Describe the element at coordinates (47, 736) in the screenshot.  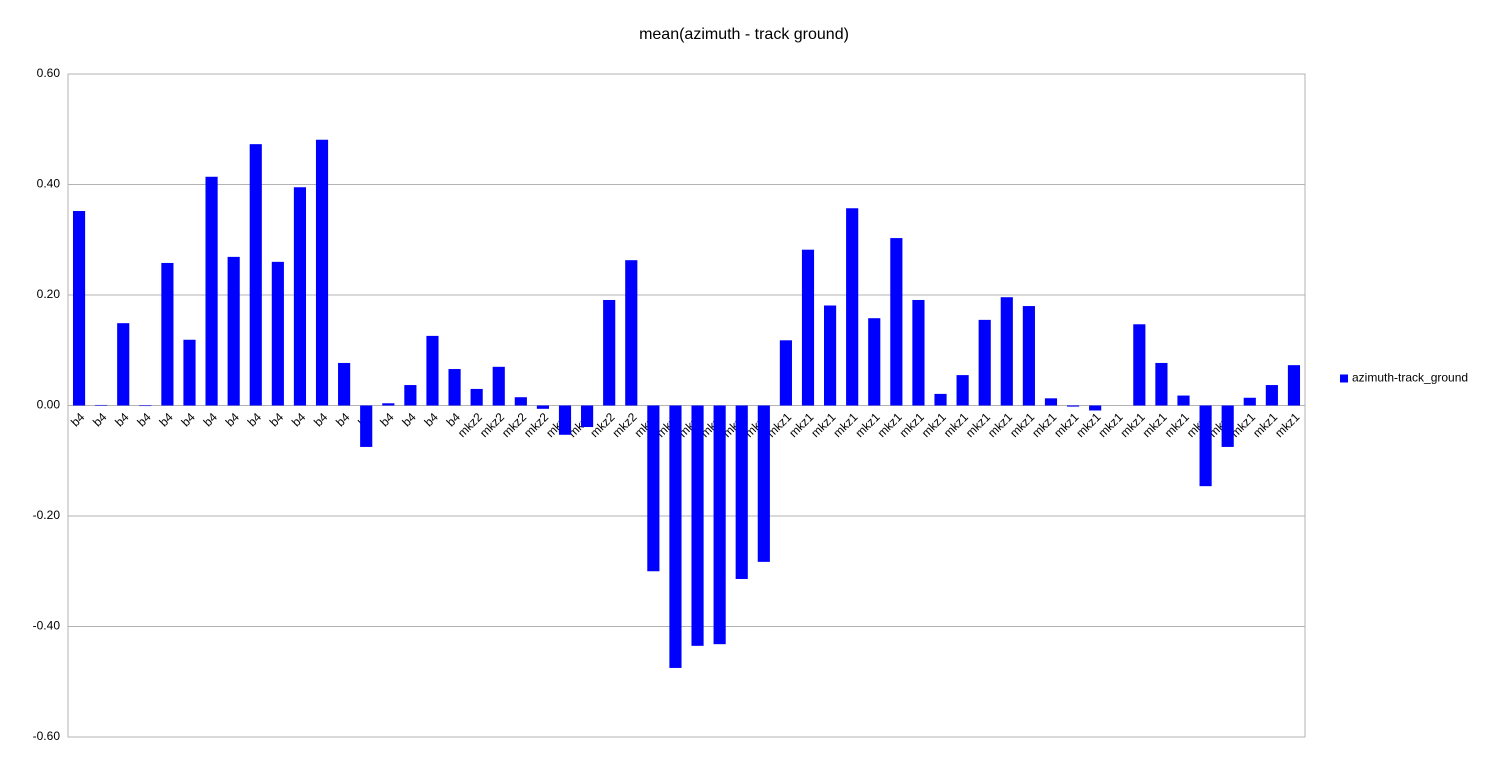
I see `y-tick-label: -0.60` at that location.